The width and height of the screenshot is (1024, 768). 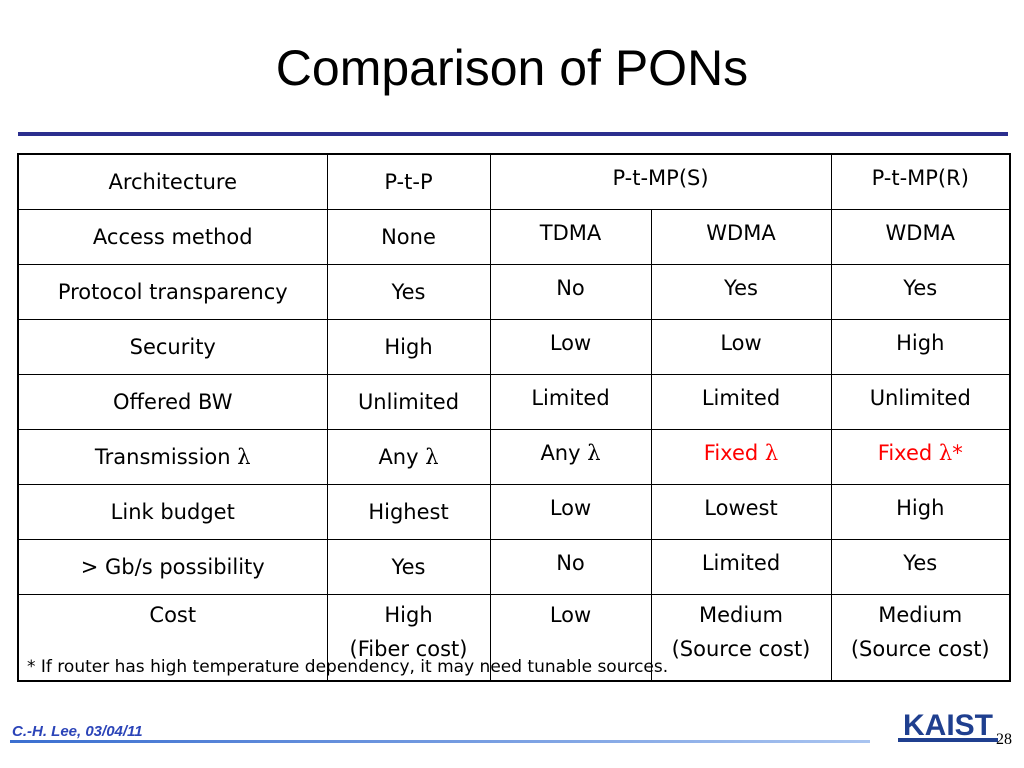 I want to click on row-label: Transmission λ, so click(x=172, y=457).